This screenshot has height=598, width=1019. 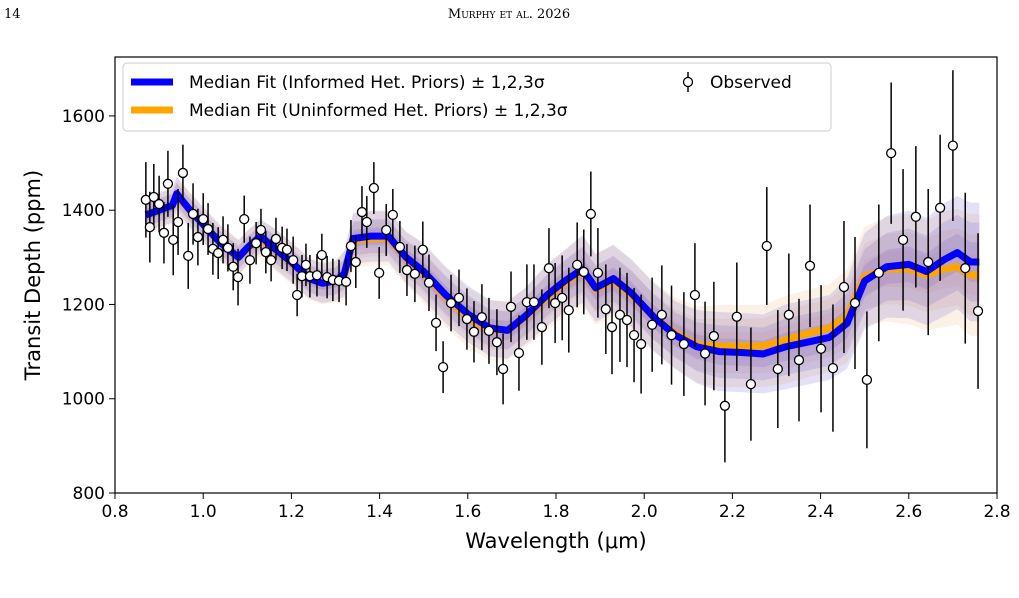 What do you see at coordinates (114, 512) in the screenshot?
I see `x-tick-label: 0.8` at bounding box center [114, 512].